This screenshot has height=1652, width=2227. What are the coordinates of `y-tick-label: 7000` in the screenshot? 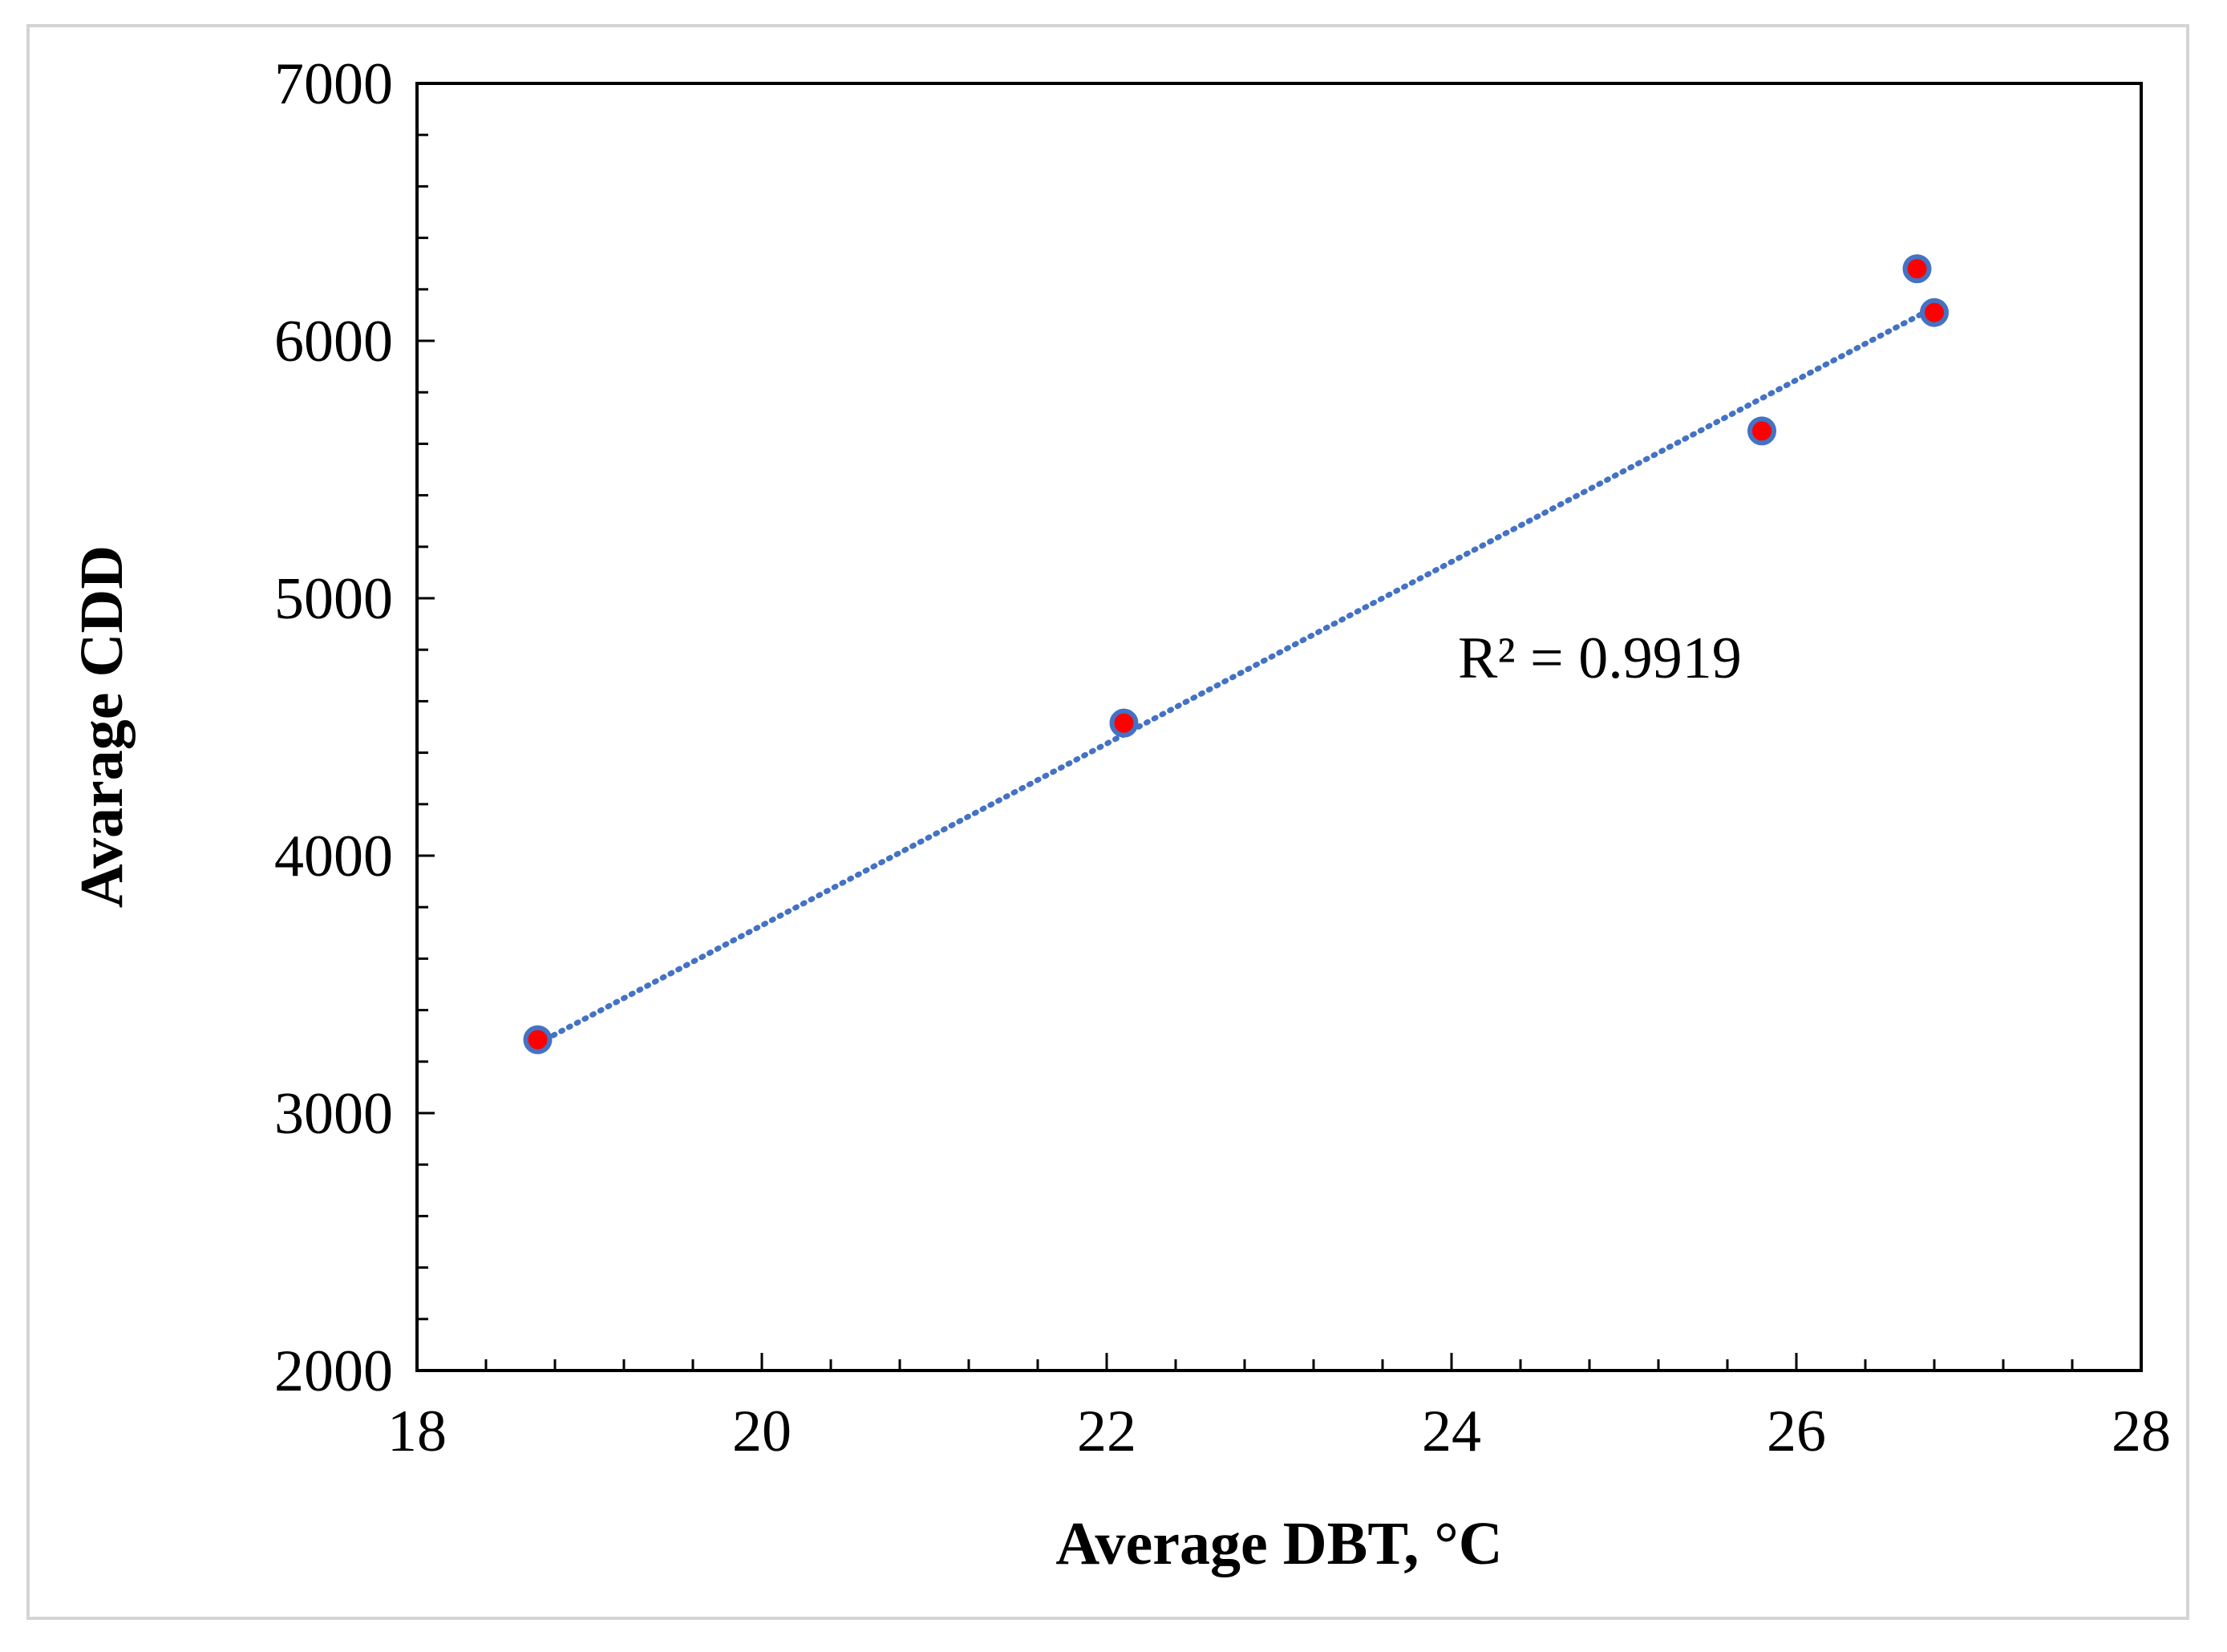 It's located at (333, 84).